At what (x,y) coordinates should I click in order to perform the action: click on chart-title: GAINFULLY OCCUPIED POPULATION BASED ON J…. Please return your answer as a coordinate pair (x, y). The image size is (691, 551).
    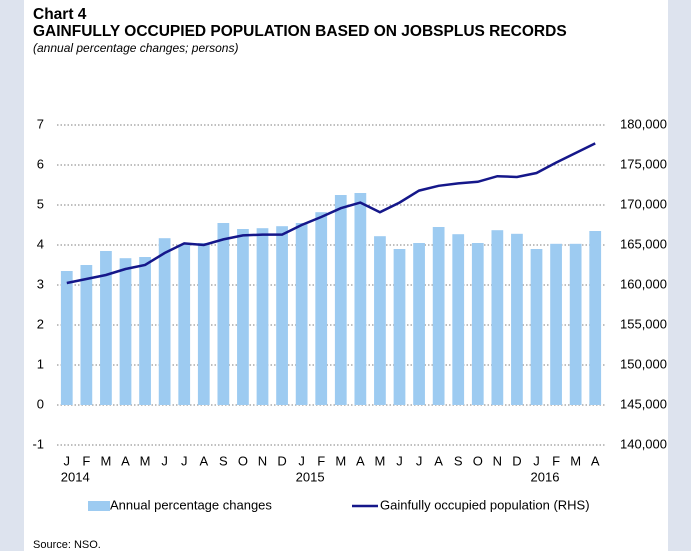
    Looking at the image, I should click on (300, 31).